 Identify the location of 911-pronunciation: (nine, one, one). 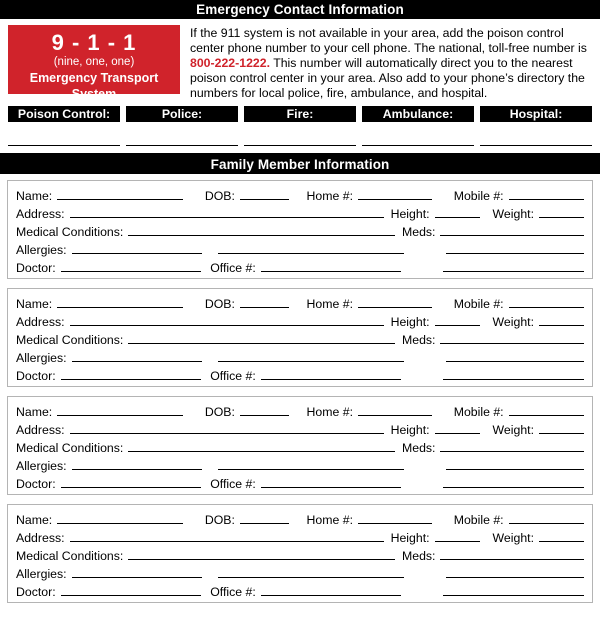
(94, 62).